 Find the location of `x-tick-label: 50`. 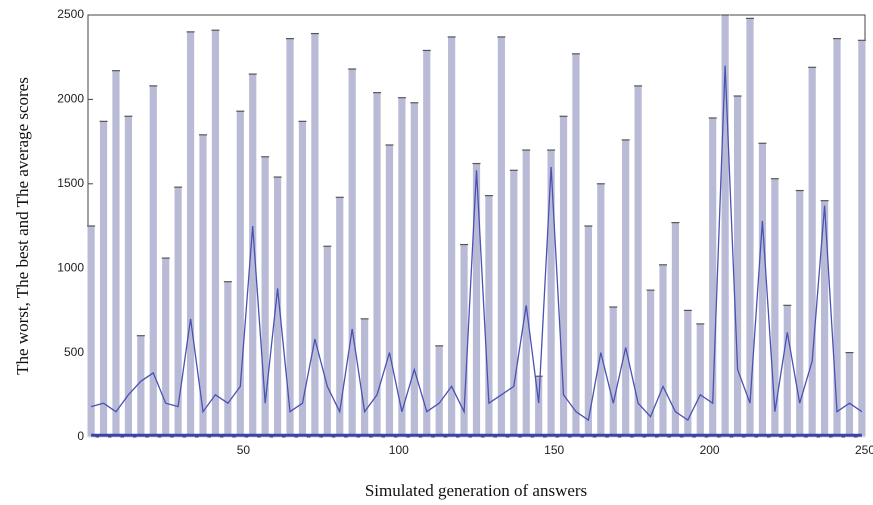

x-tick-label: 50 is located at coordinates (244, 450).